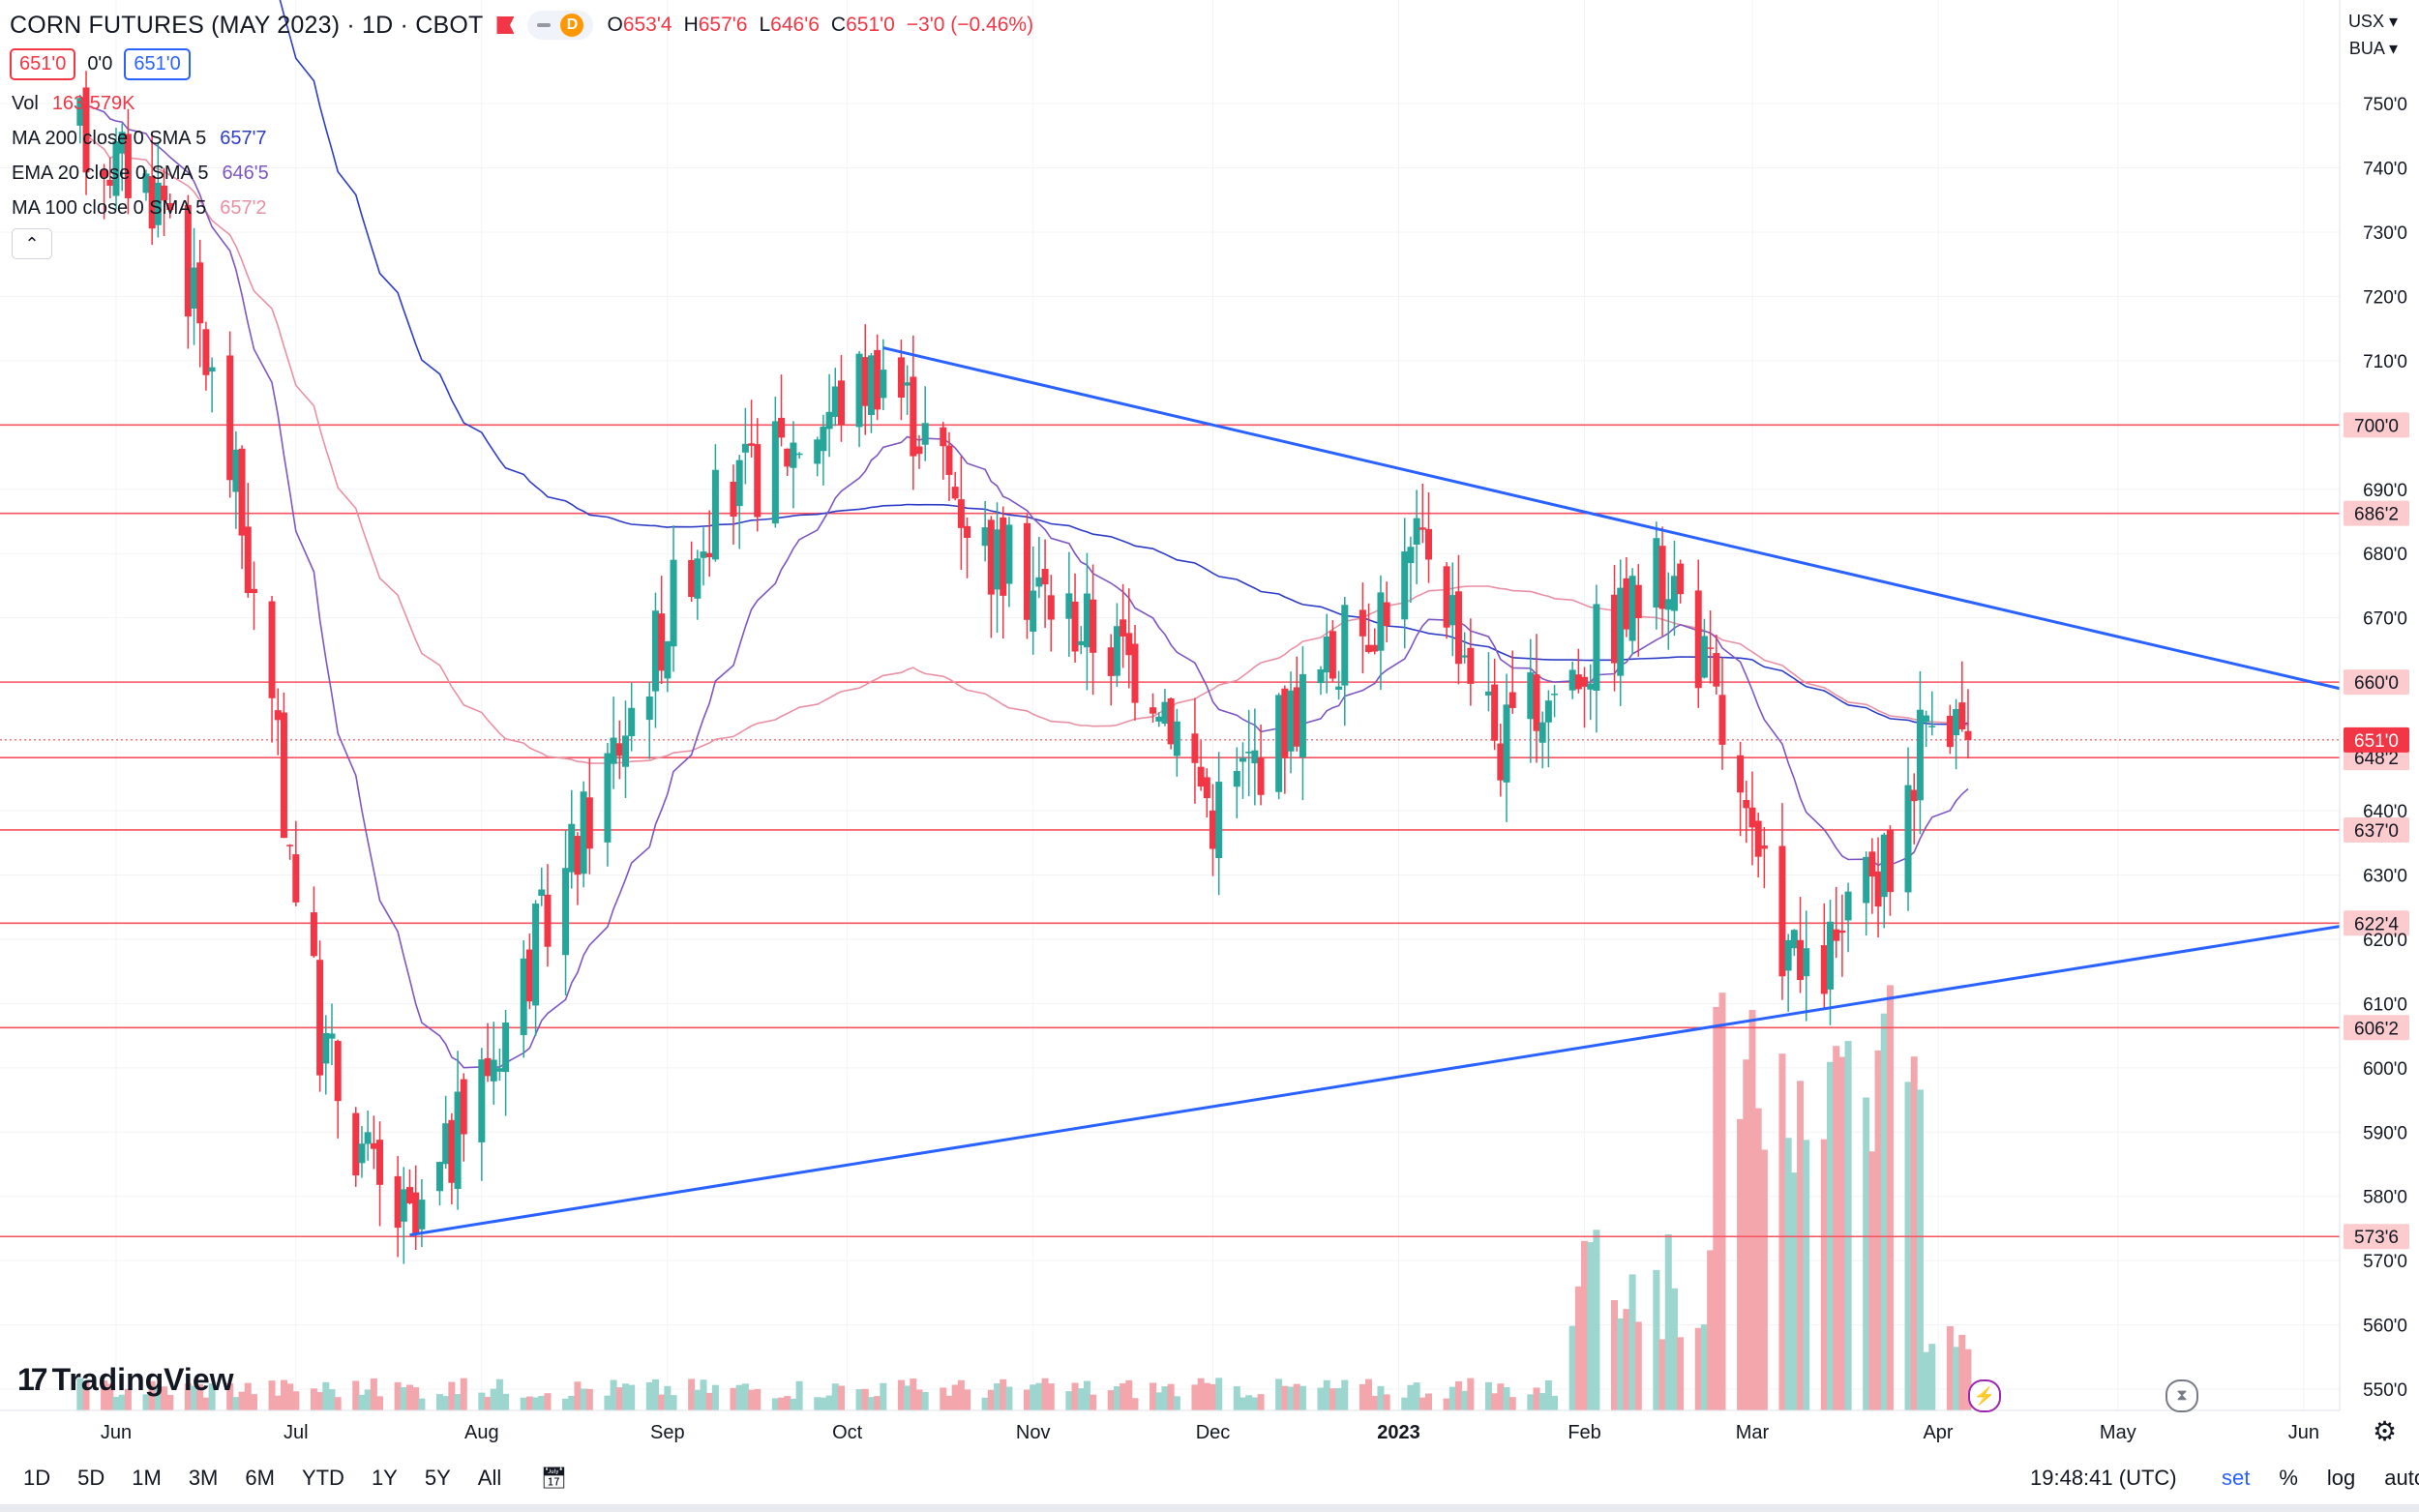 This screenshot has height=1512, width=2419. What do you see at coordinates (2385, 619) in the screenshot?
I see `price-tick-label: 670'0` at bounding box center [2385, 619].